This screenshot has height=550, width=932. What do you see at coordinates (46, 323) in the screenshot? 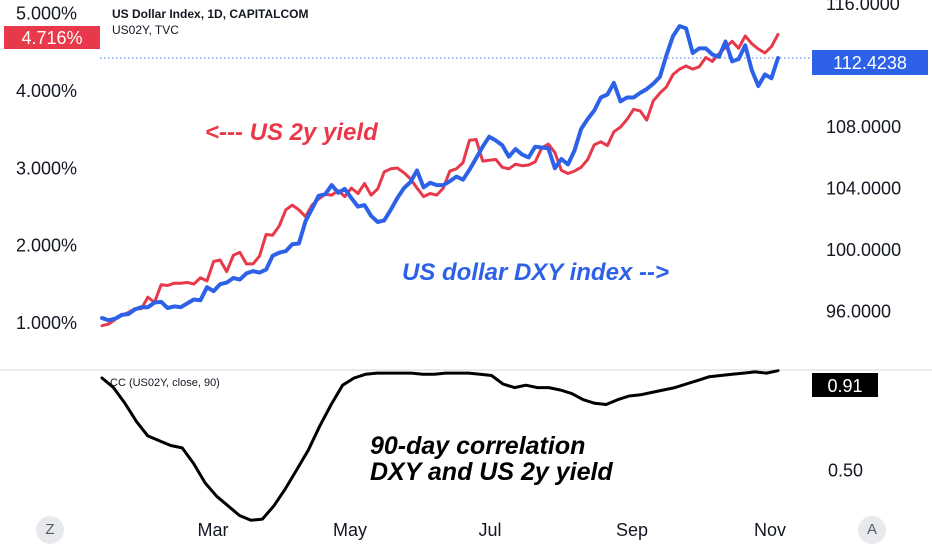
I see `left-axis-tick-0: 1.000%` at bounding box center [46, 323].